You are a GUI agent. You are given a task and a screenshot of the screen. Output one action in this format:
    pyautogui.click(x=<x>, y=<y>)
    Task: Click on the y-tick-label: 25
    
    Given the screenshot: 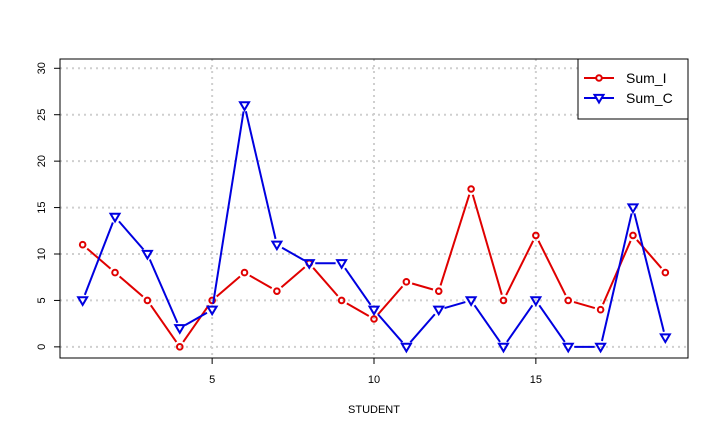 What is the action you would take?
    pyautogui.click(x=42, y=115)
    